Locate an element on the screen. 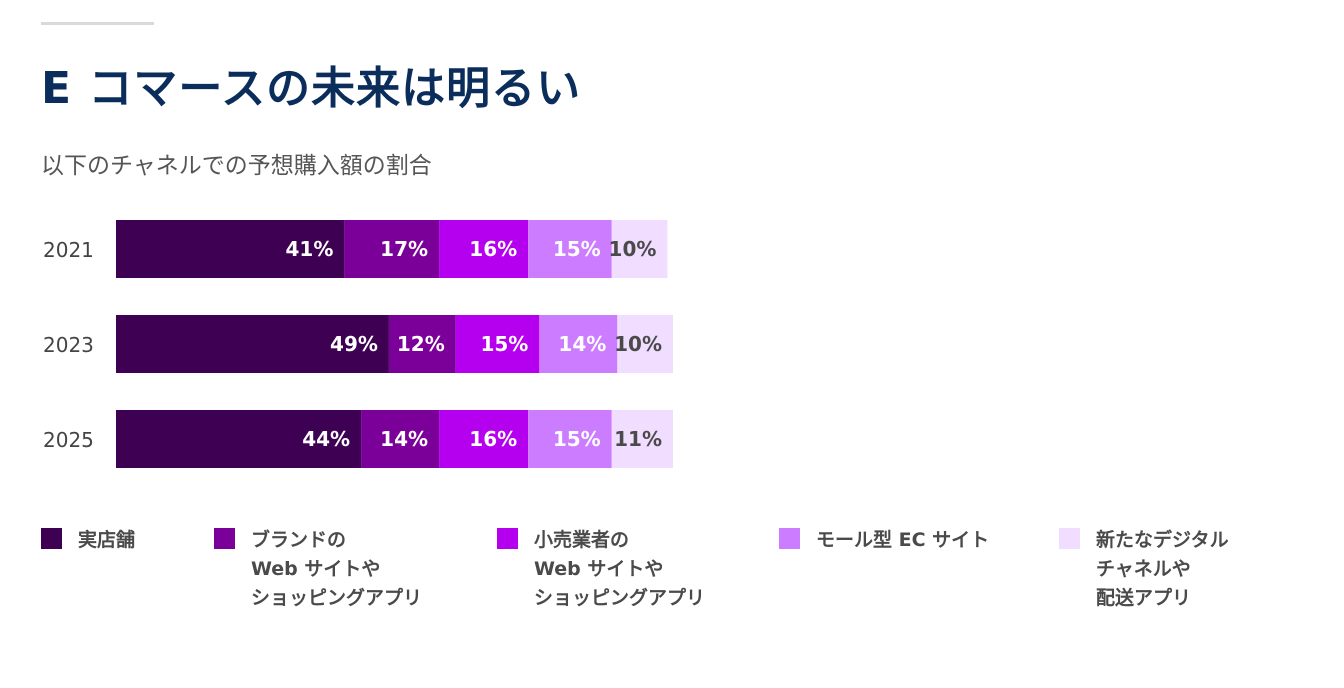  value-label-2025-3: 16% is located at coordinates (493, 439).